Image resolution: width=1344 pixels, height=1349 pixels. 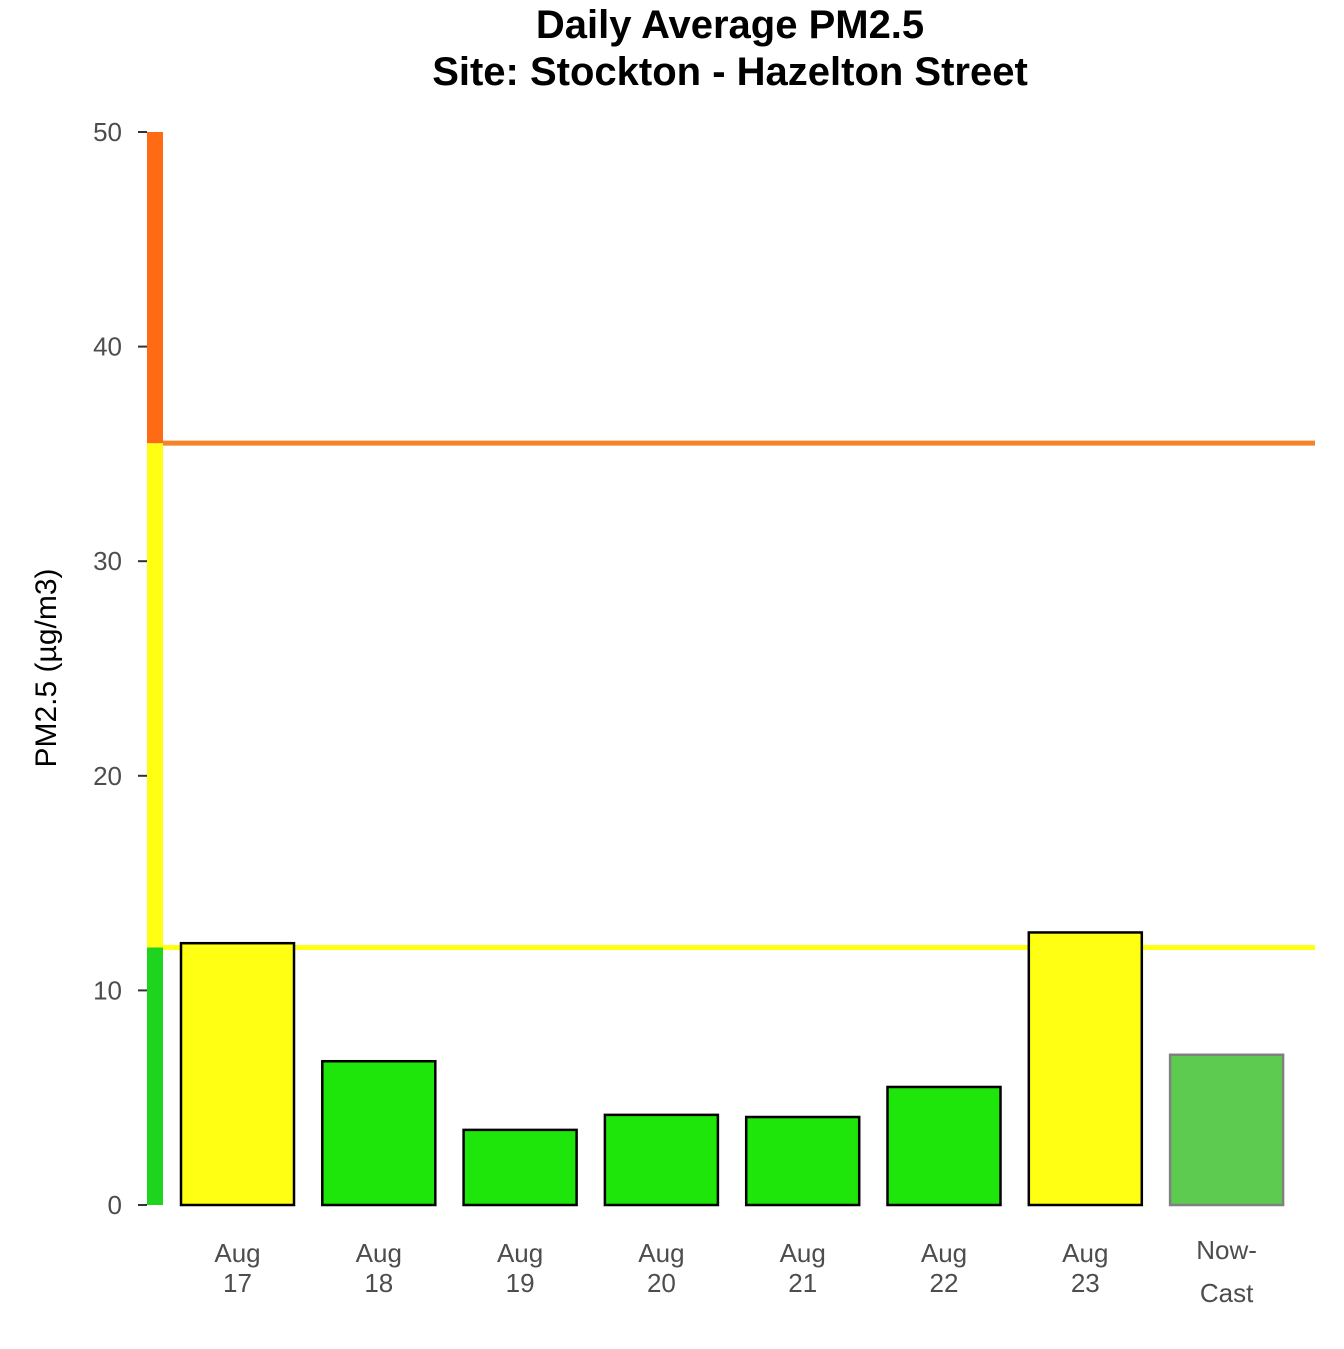 I want to click on y-tick-label-4: 40, so click(x=107, y=347).